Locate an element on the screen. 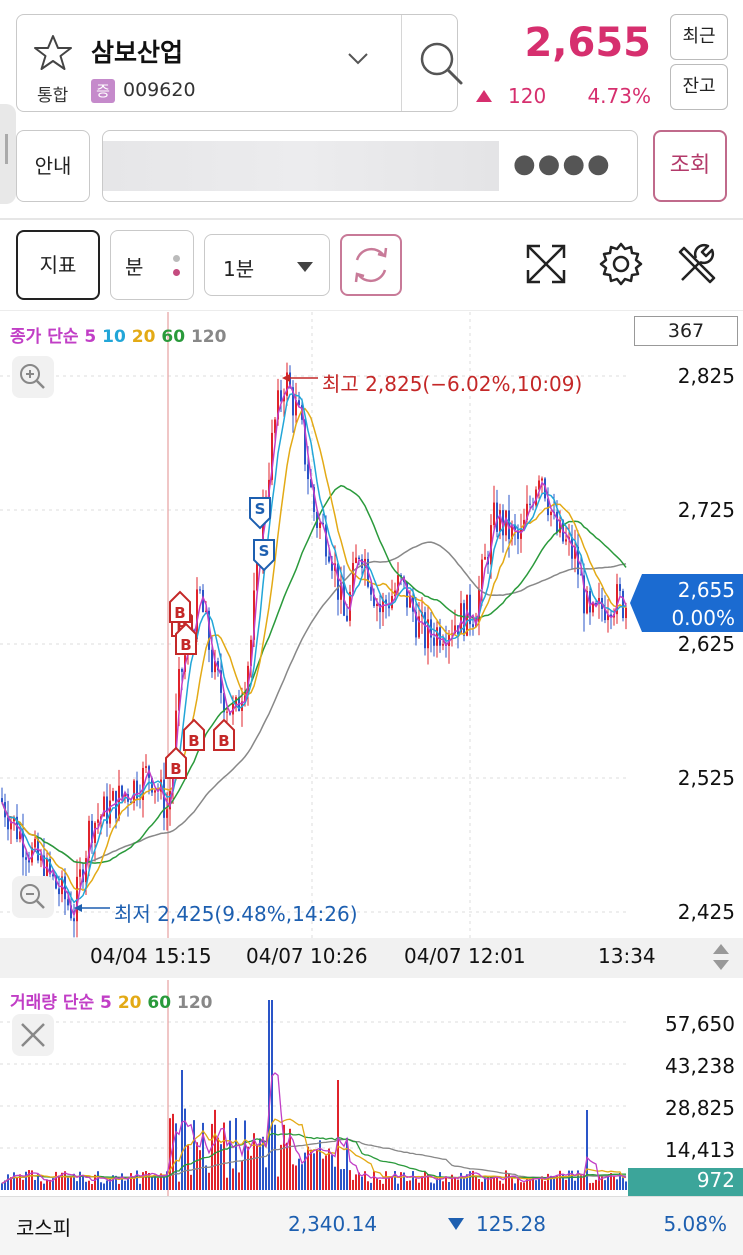 This screenshot has height=1255, width=743. info-button: 안내 is located at coordinates (53, 166).